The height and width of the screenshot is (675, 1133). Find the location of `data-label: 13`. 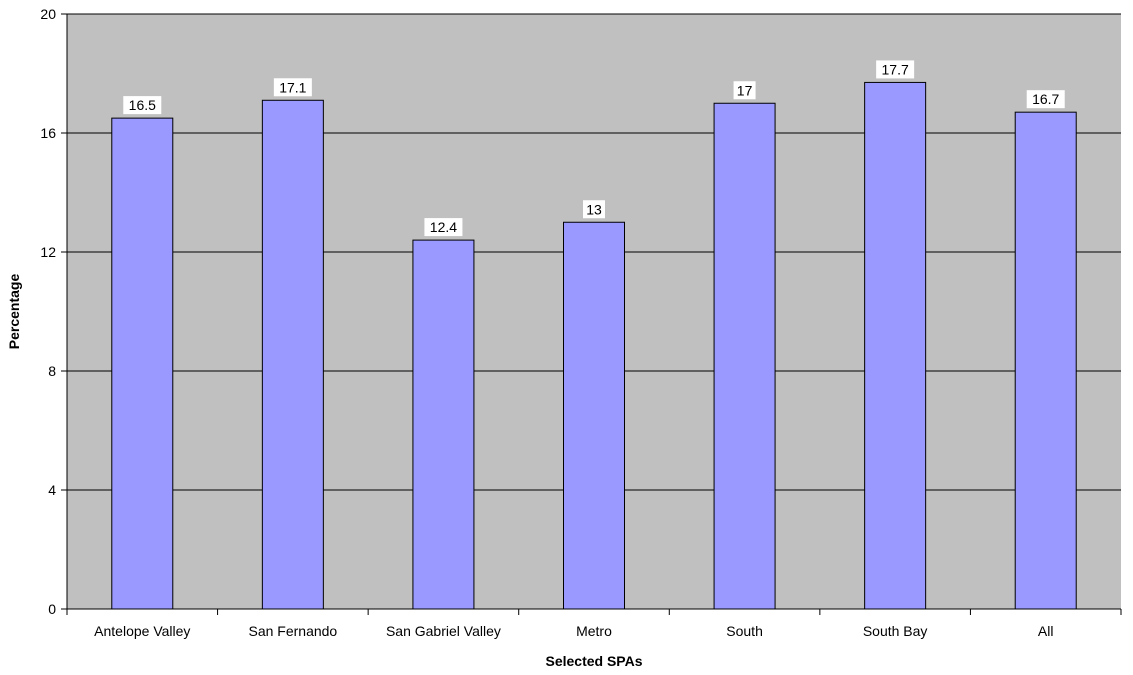

data-label: 13 is located at coordinates (594, 209).